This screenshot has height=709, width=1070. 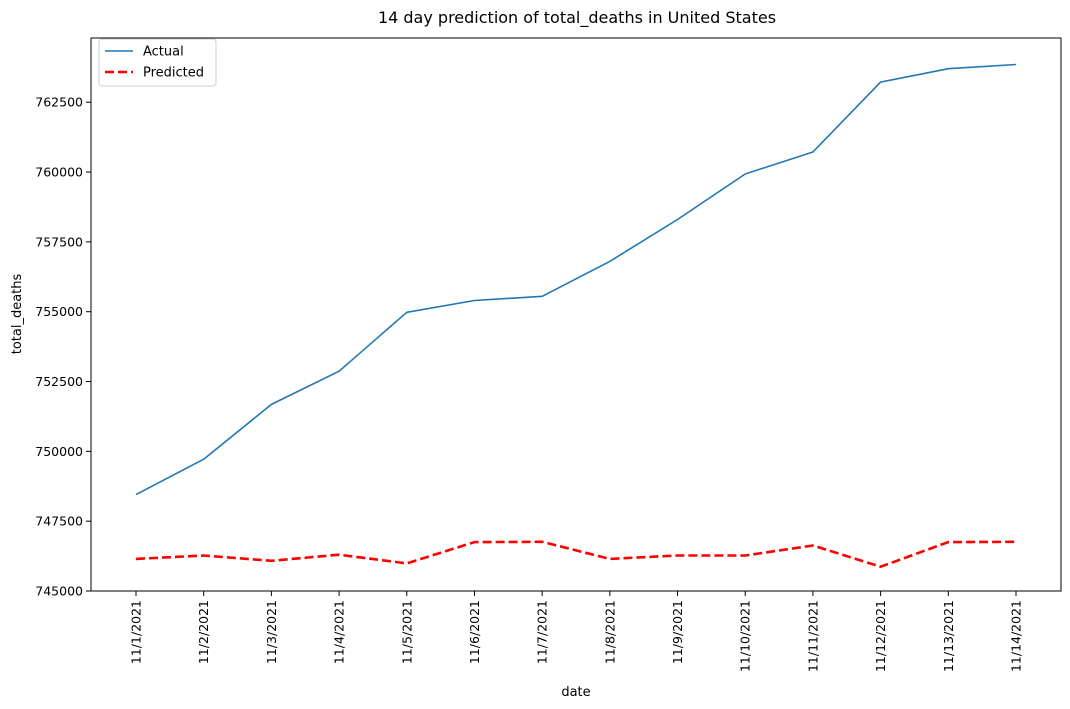 What do you see at coordinates (1016, 636) in the screenshot?
I see `x-tick-label: 11/14/2021` at bounding box center [1016, 636].